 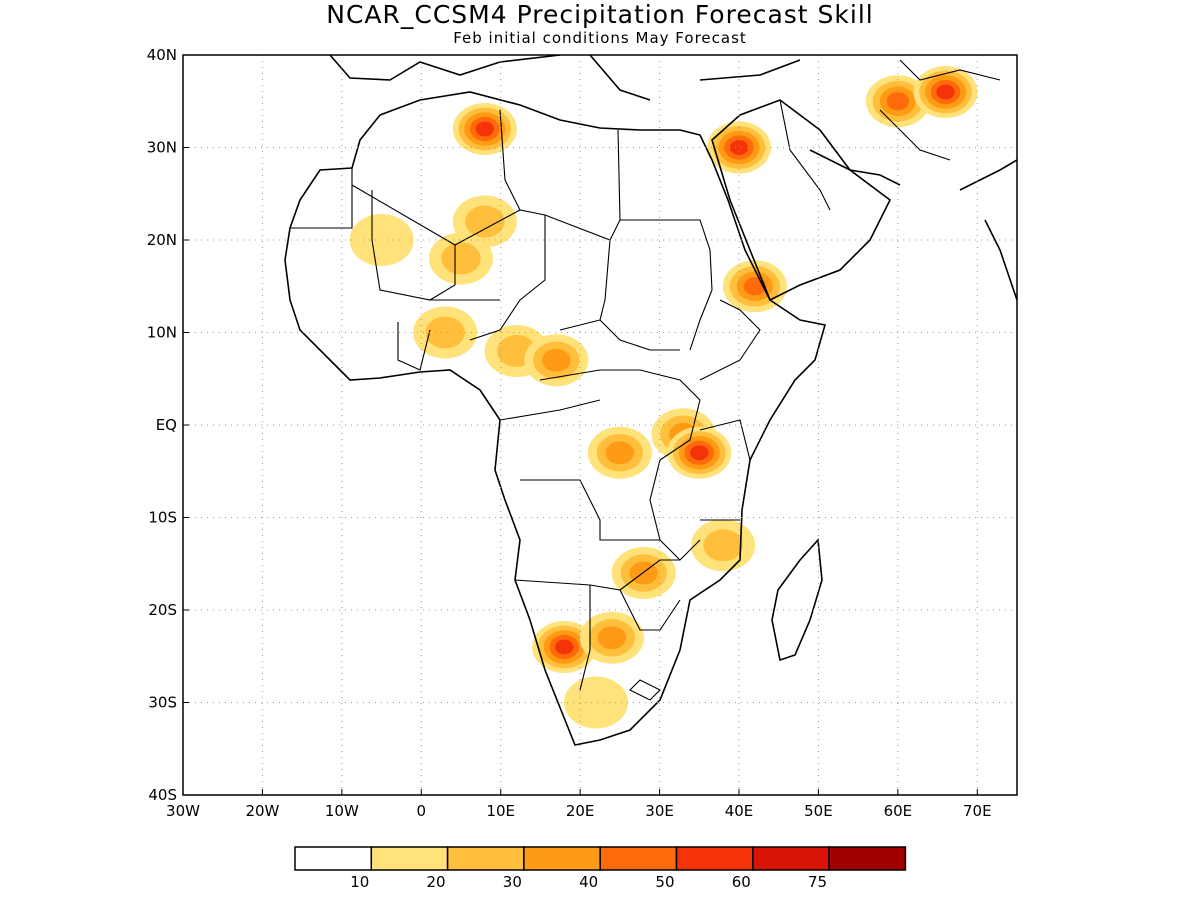 What do you see at coordinates (422, 811) in the screenshot?
I see `lon-tick-label: 0` at bounding box center [422, 811].